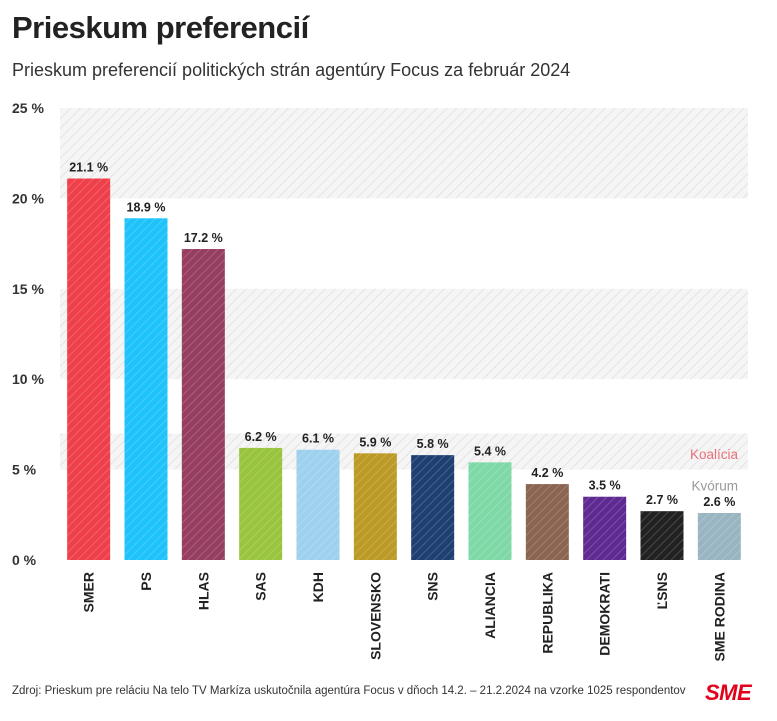 The width and height of the screenshot is (777, 721). Describe the element at coordinates (547, 473) in the screenshot. I see `bar-value-label: 4.2 %` at that location.